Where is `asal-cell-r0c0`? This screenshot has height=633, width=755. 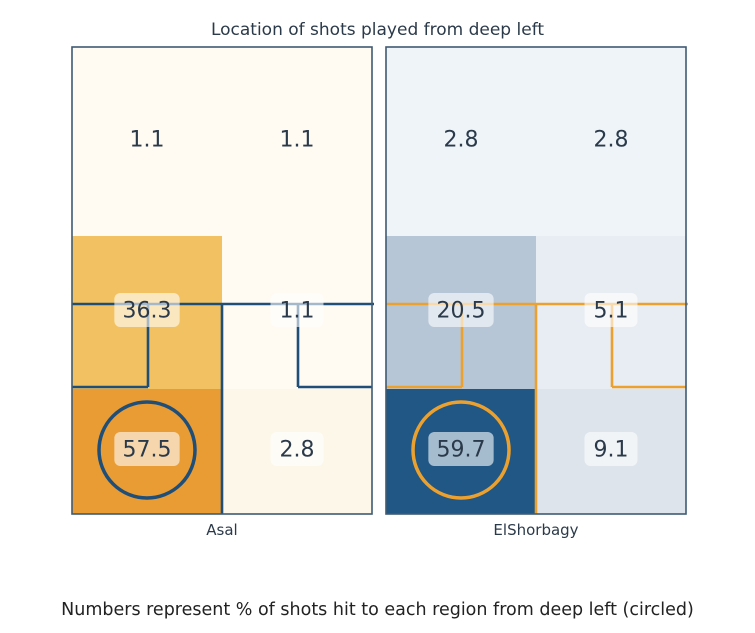
asal-cell-r0c0 is located at coordinates (147, 141).